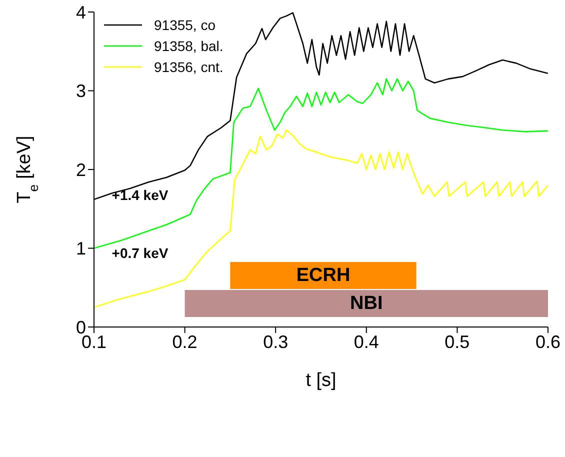  I want to click on y-tick-label: 1, so click(81, 248).